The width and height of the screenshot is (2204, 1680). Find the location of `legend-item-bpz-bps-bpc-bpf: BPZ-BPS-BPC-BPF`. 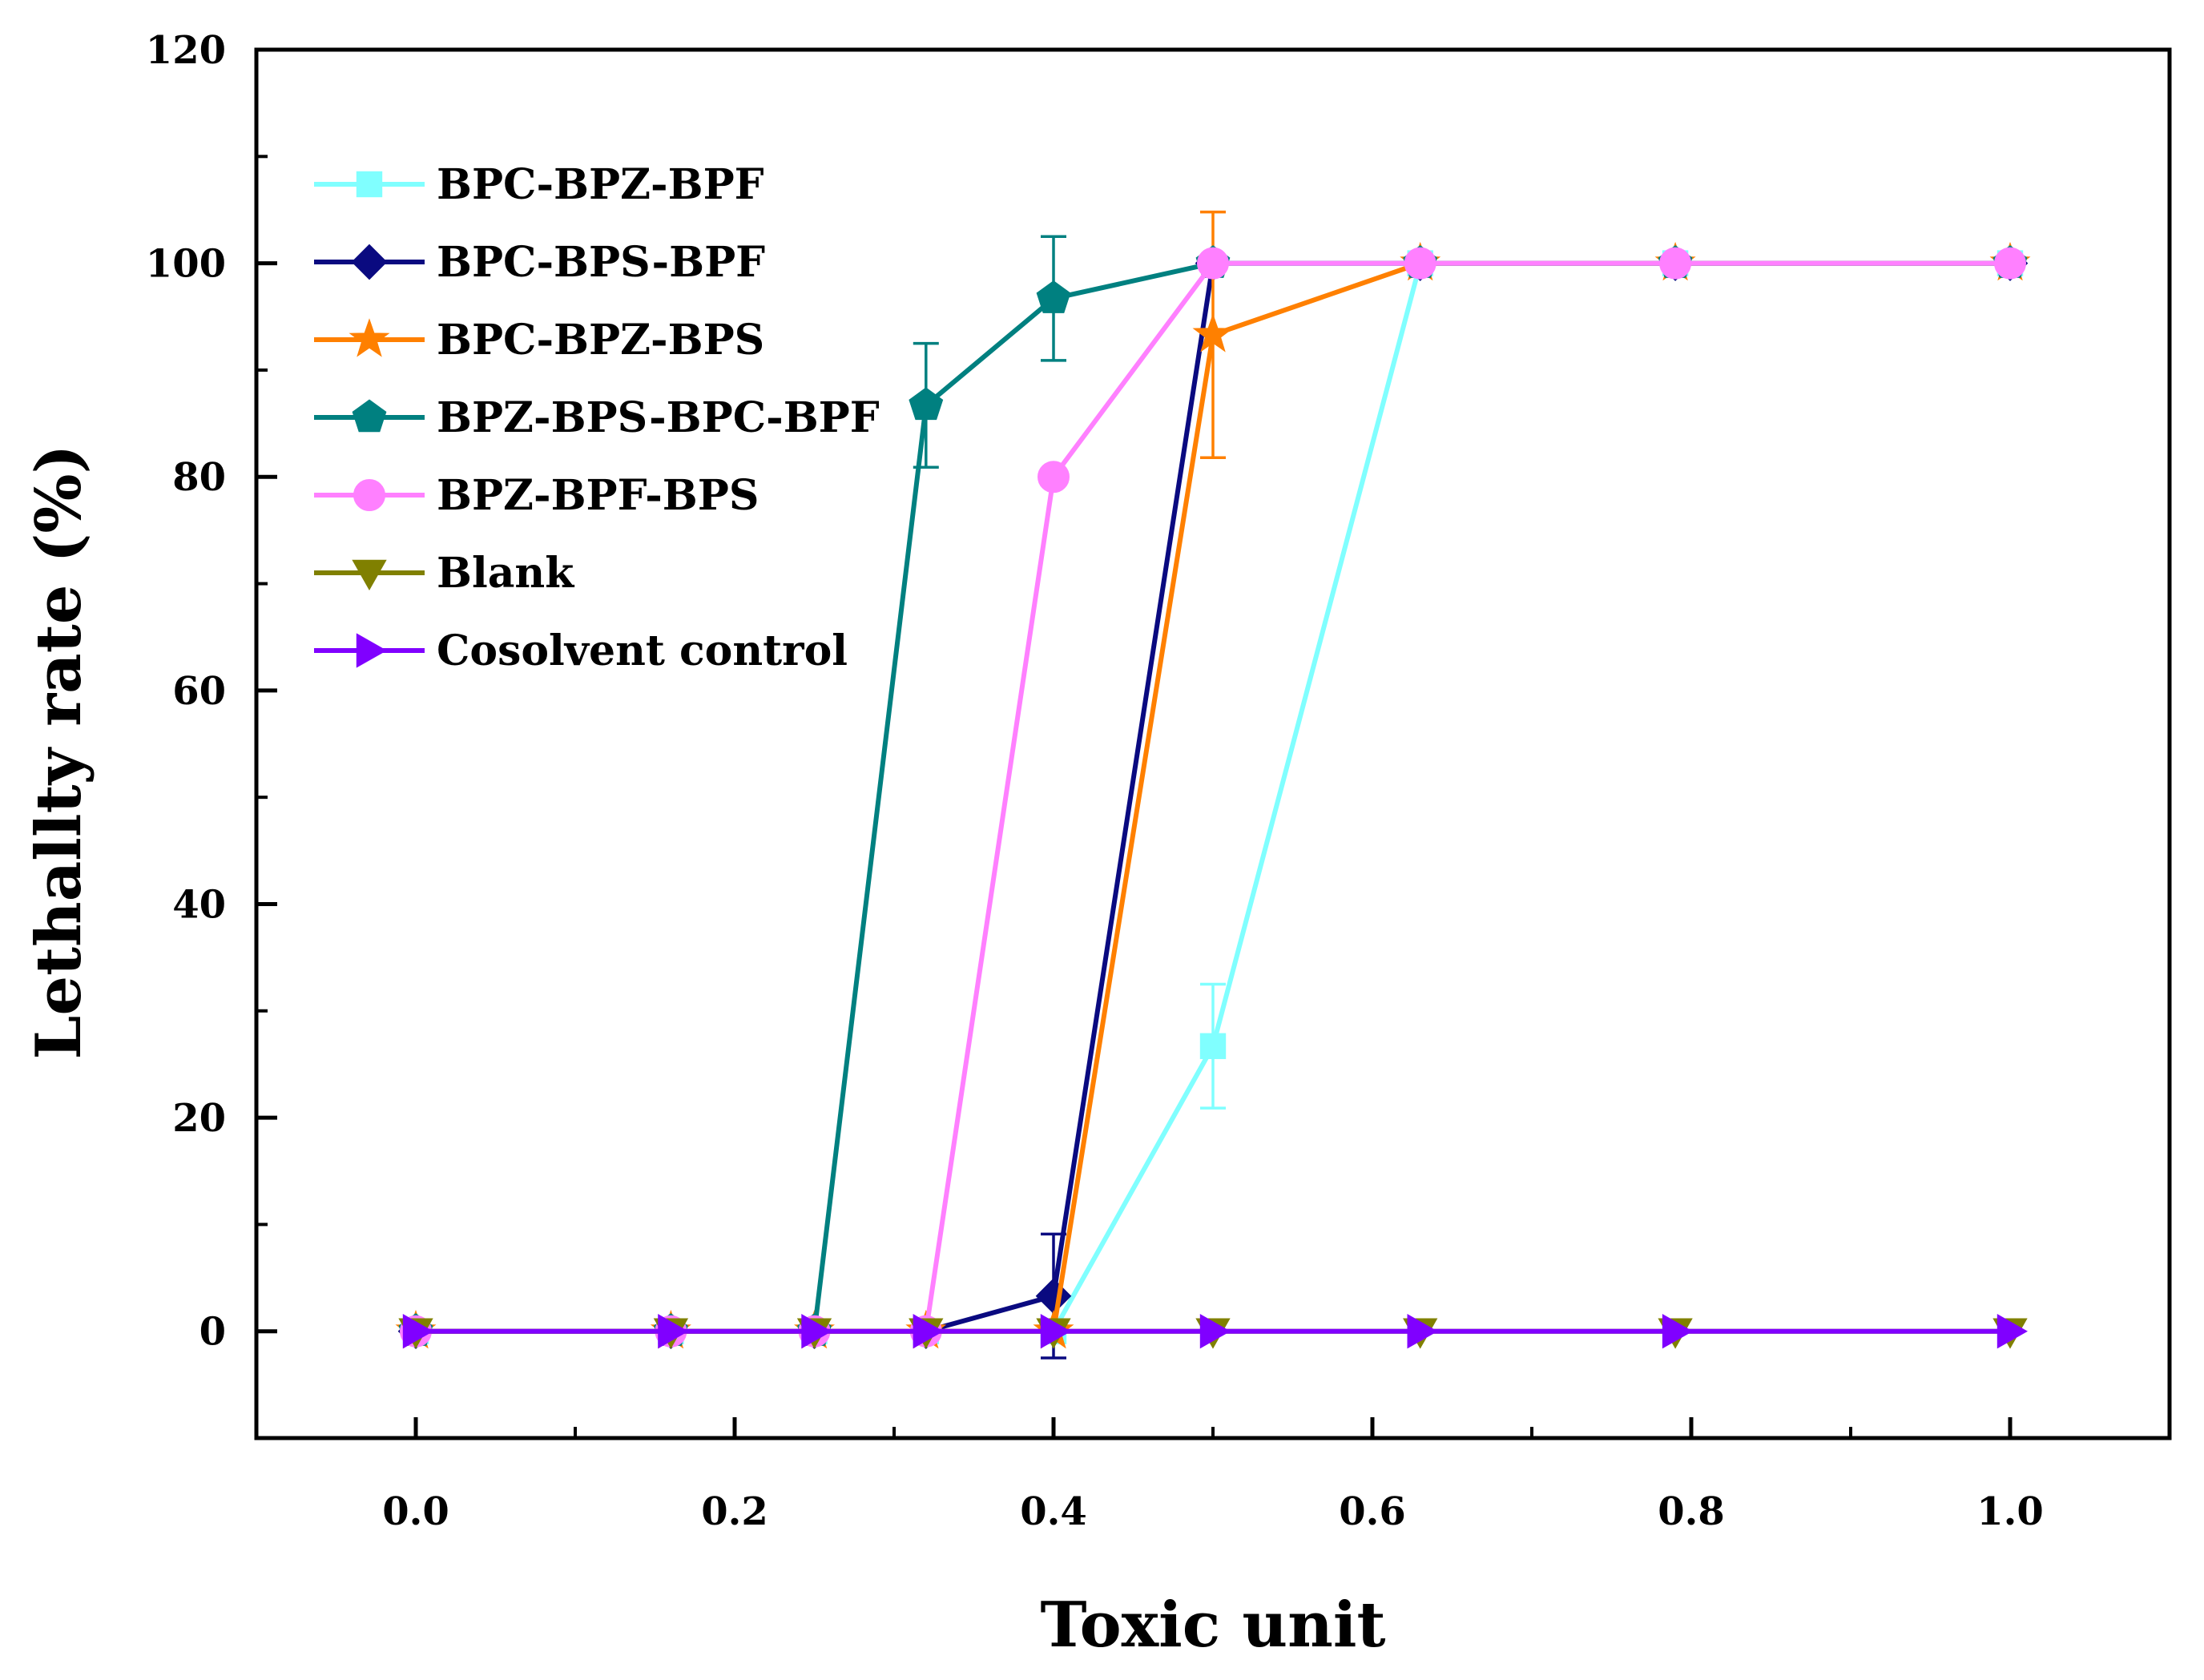

legend-item-bpz-bps-bpc-bpf: BPZ-BPS-BPC-BPF is located at coordinates (597, 418).